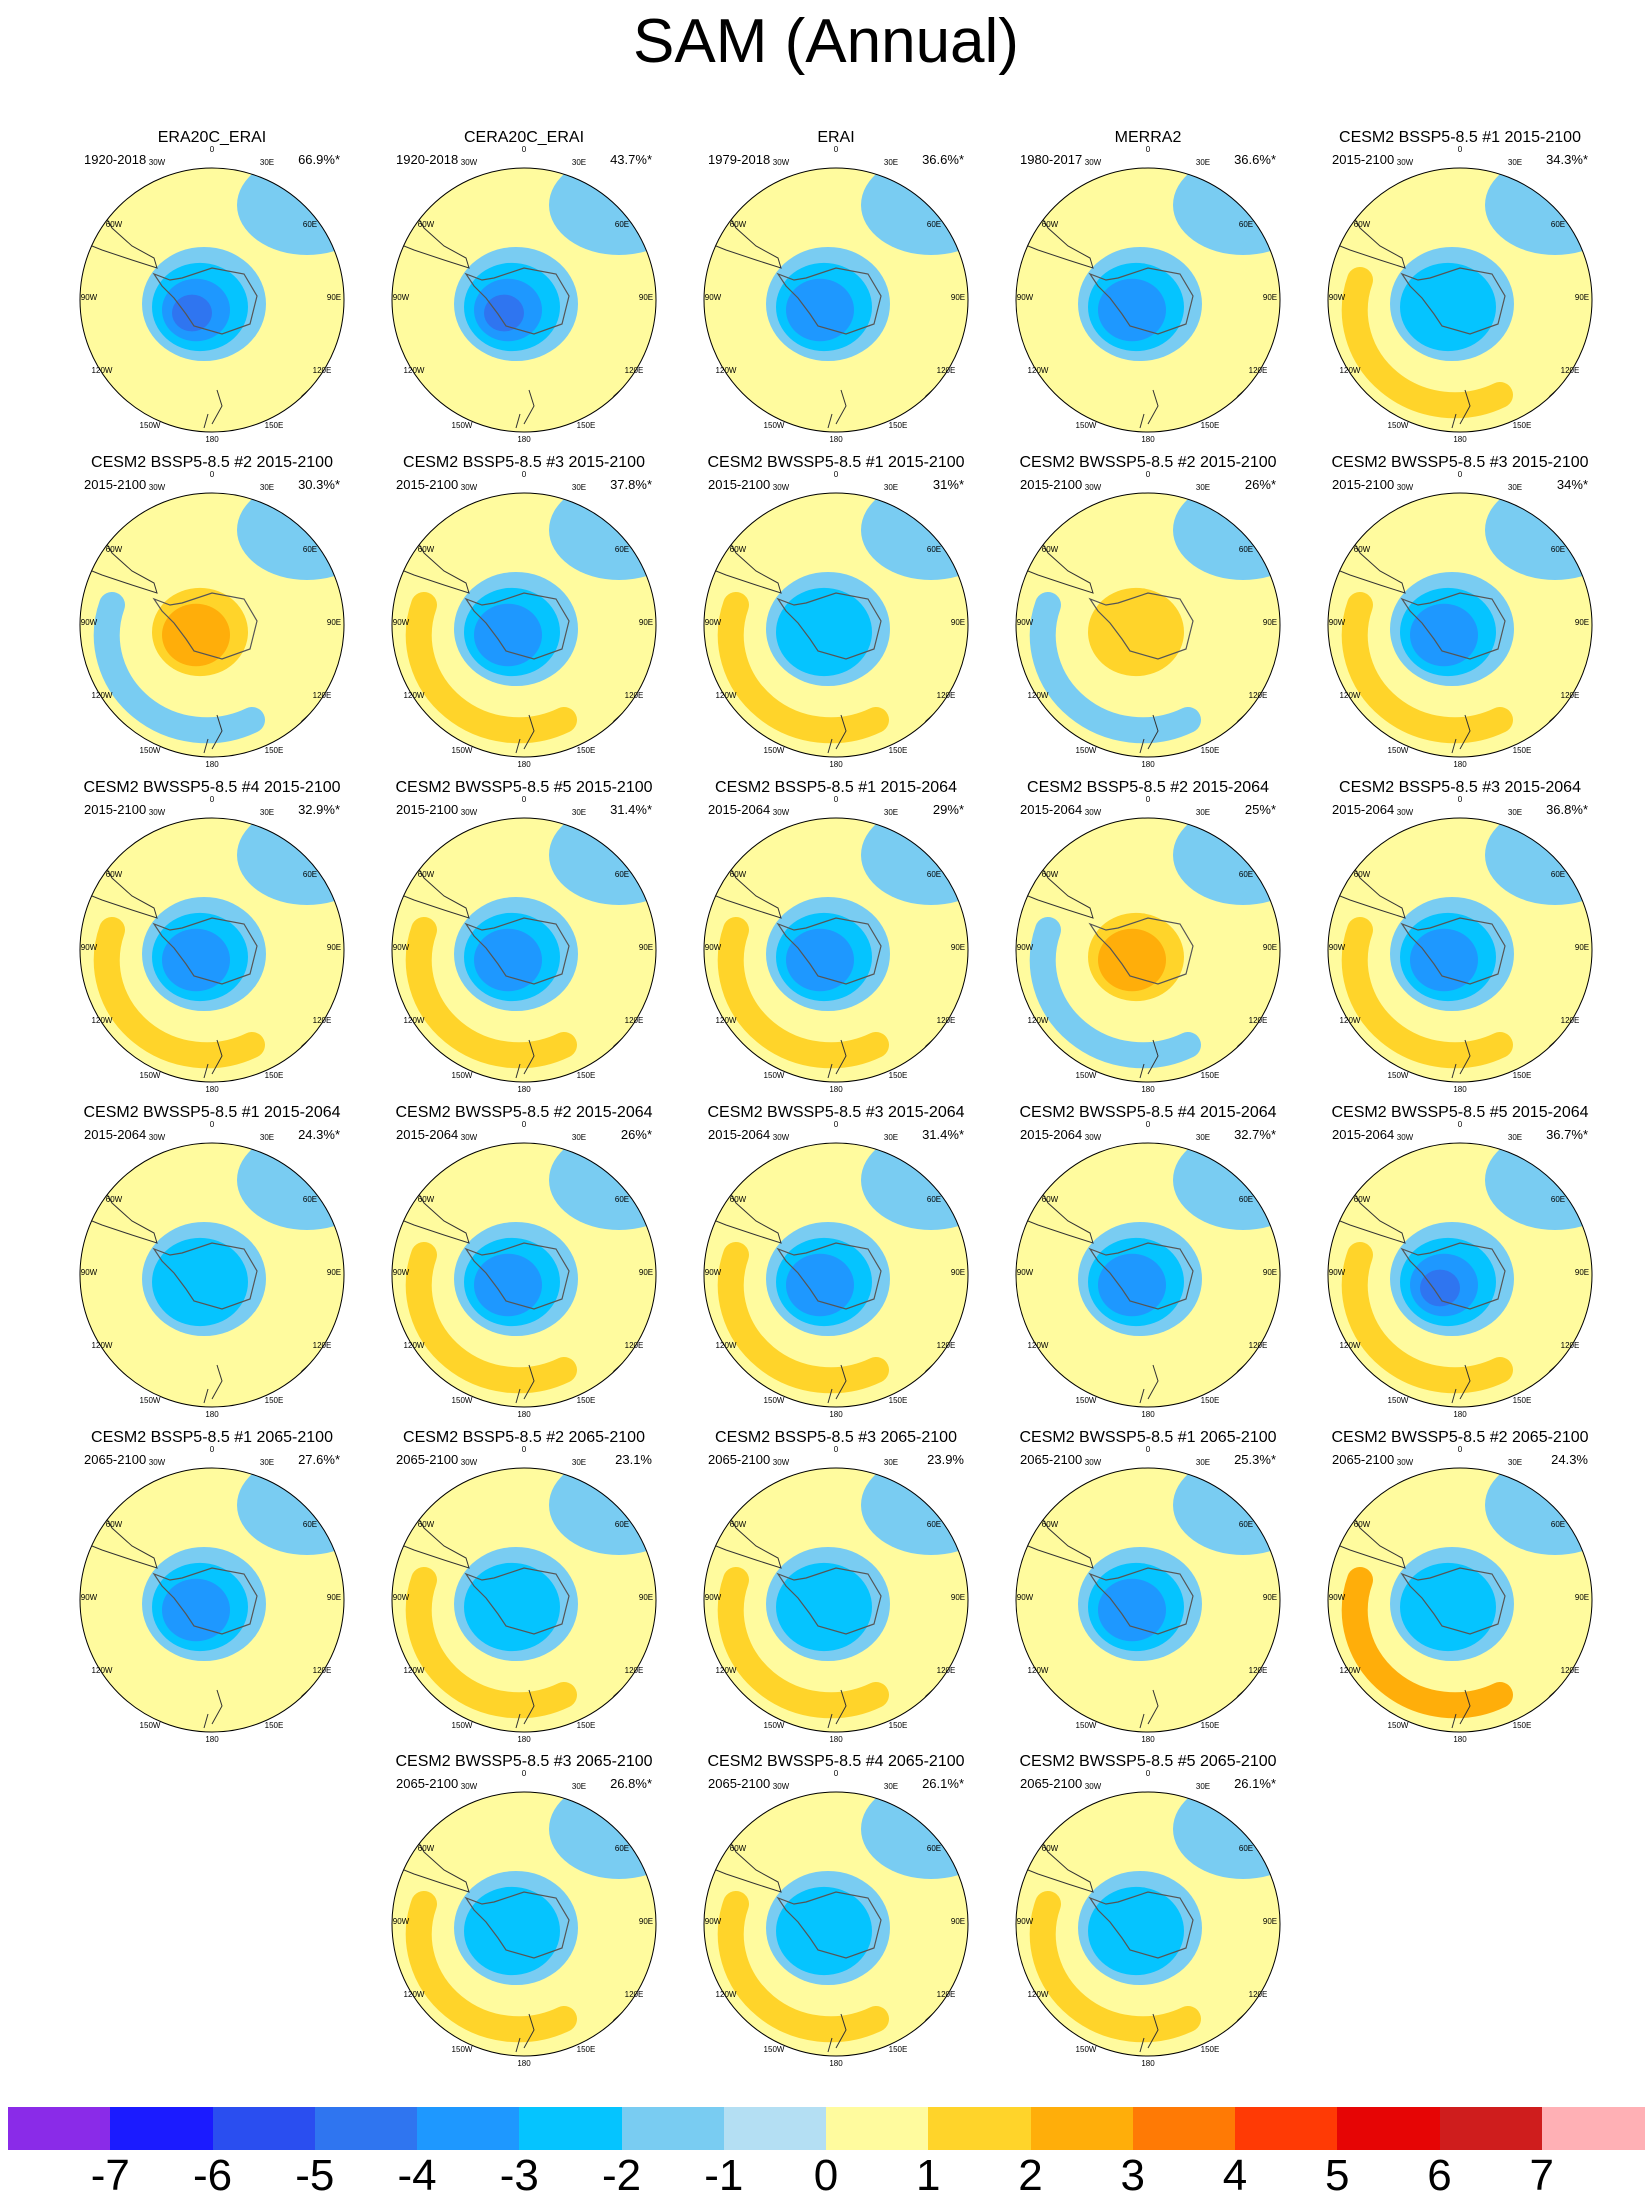 Image resolution: width=1652 pixels, height=2204 pixels. What do you see at coordinates (1363, 159) in the screenshot?
I see `panel-period: 2015-2100` at bounding box center [1363, 159].